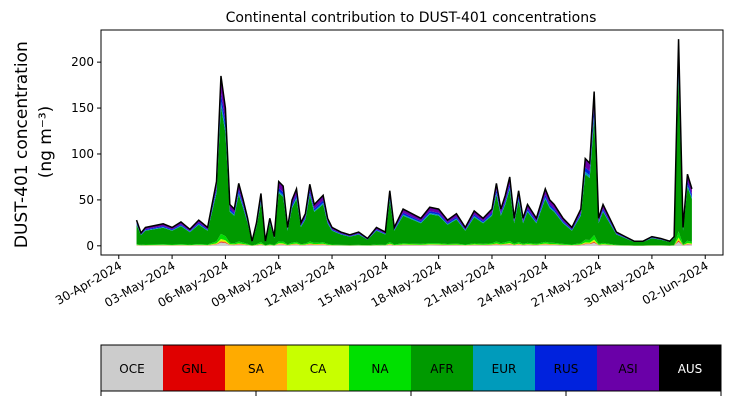 The image size is (730, 402). I want to click on legend-swatch-gnl, so click(194, 368).